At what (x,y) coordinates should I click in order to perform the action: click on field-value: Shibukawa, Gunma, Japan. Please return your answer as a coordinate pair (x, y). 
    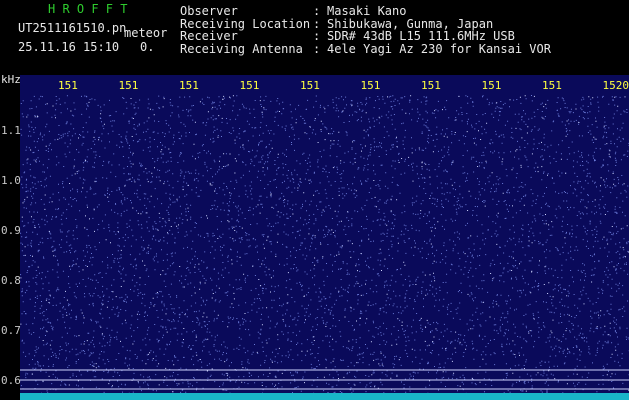
    Looking at the image, I should click on (410, 23).